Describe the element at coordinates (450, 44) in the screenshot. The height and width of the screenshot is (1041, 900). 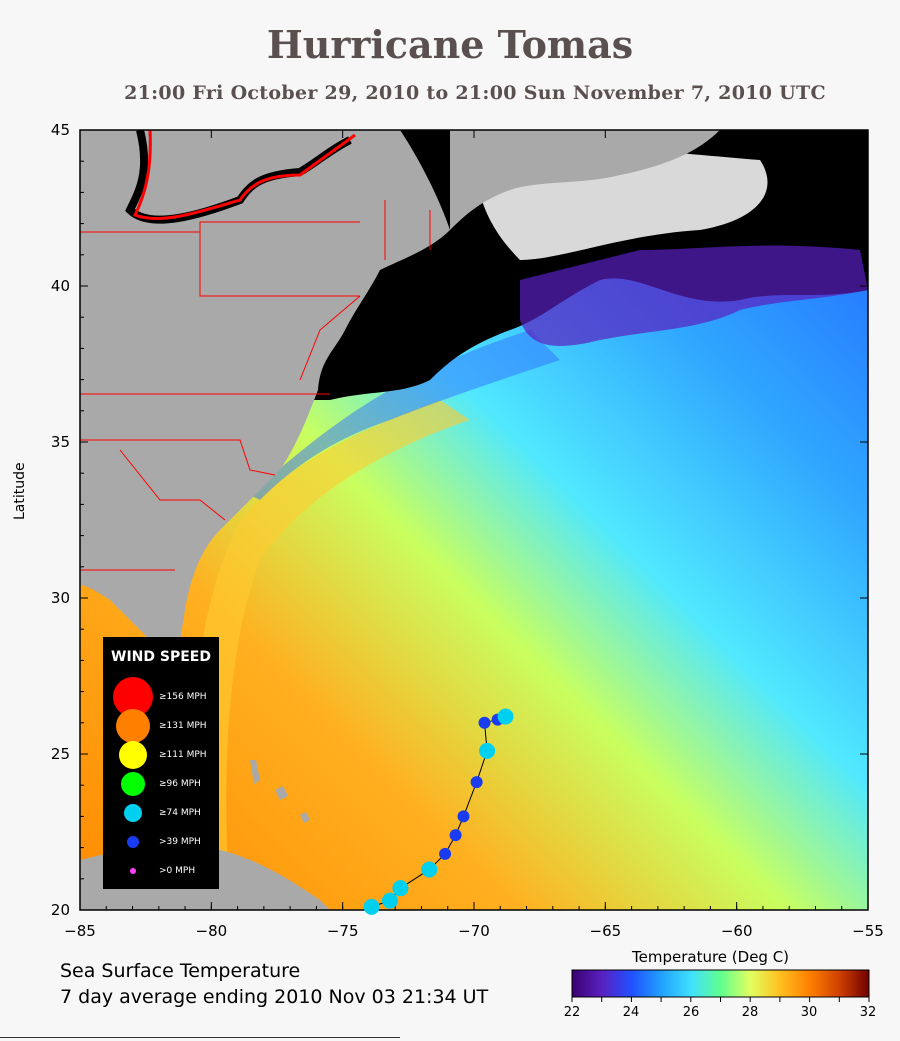
I see `map-title: Hurricane Tomas` at that location.